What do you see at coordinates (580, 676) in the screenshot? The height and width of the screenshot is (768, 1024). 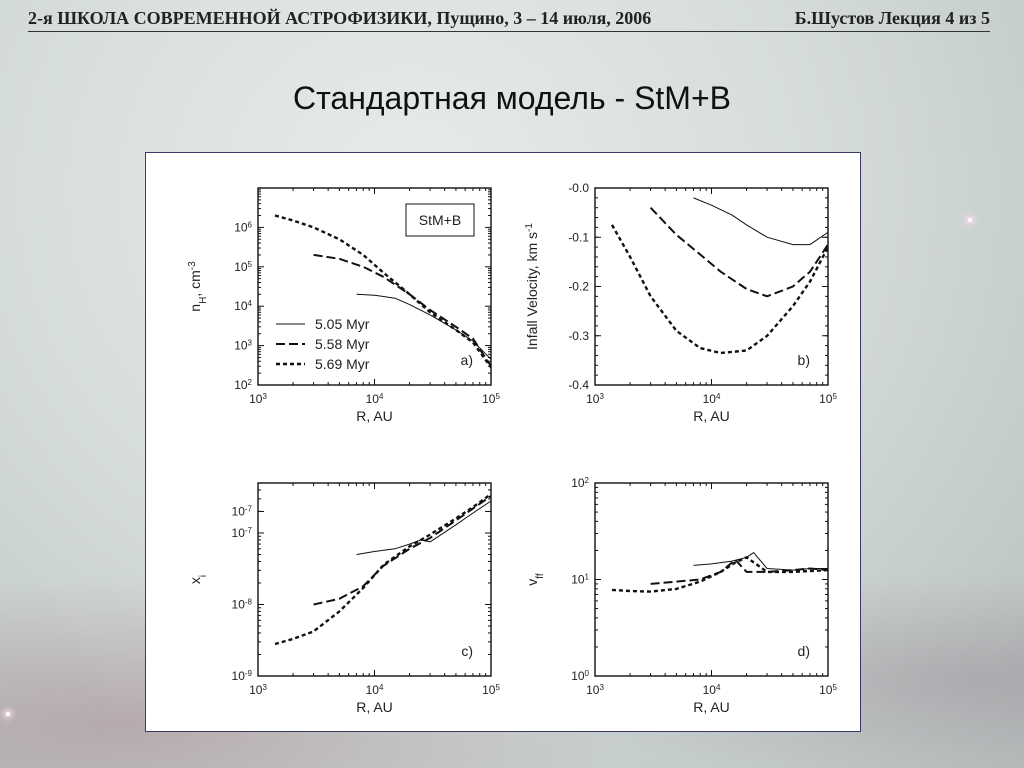 I see `y-tick-label: 10⁰` at bounding box center [580, 676].